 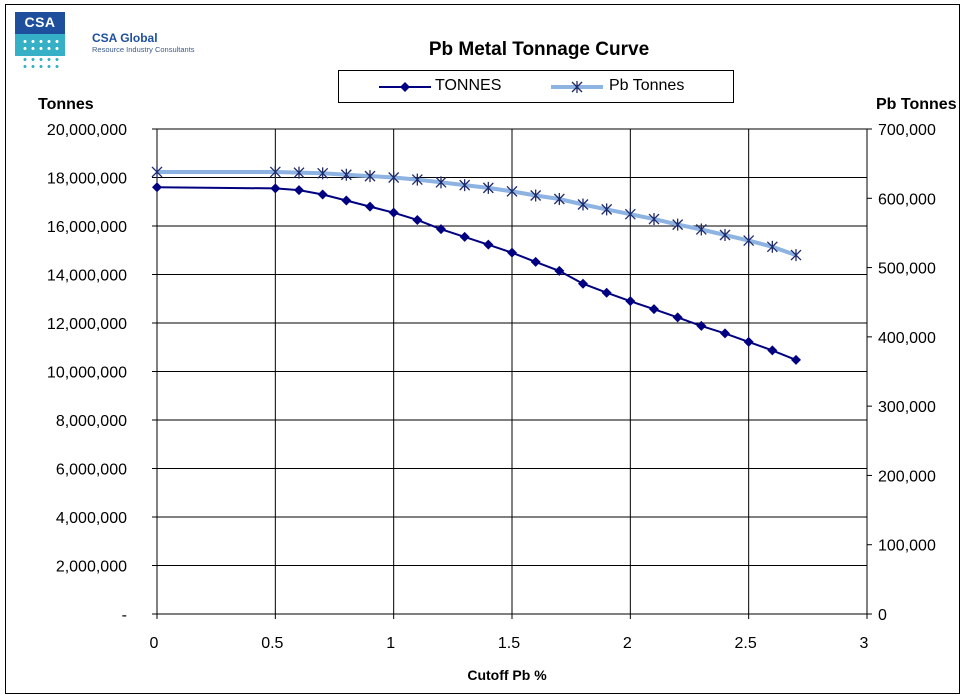 I want to click on chart-title: Pb Metal Tonnage Curve, so click(x=539, y=49).